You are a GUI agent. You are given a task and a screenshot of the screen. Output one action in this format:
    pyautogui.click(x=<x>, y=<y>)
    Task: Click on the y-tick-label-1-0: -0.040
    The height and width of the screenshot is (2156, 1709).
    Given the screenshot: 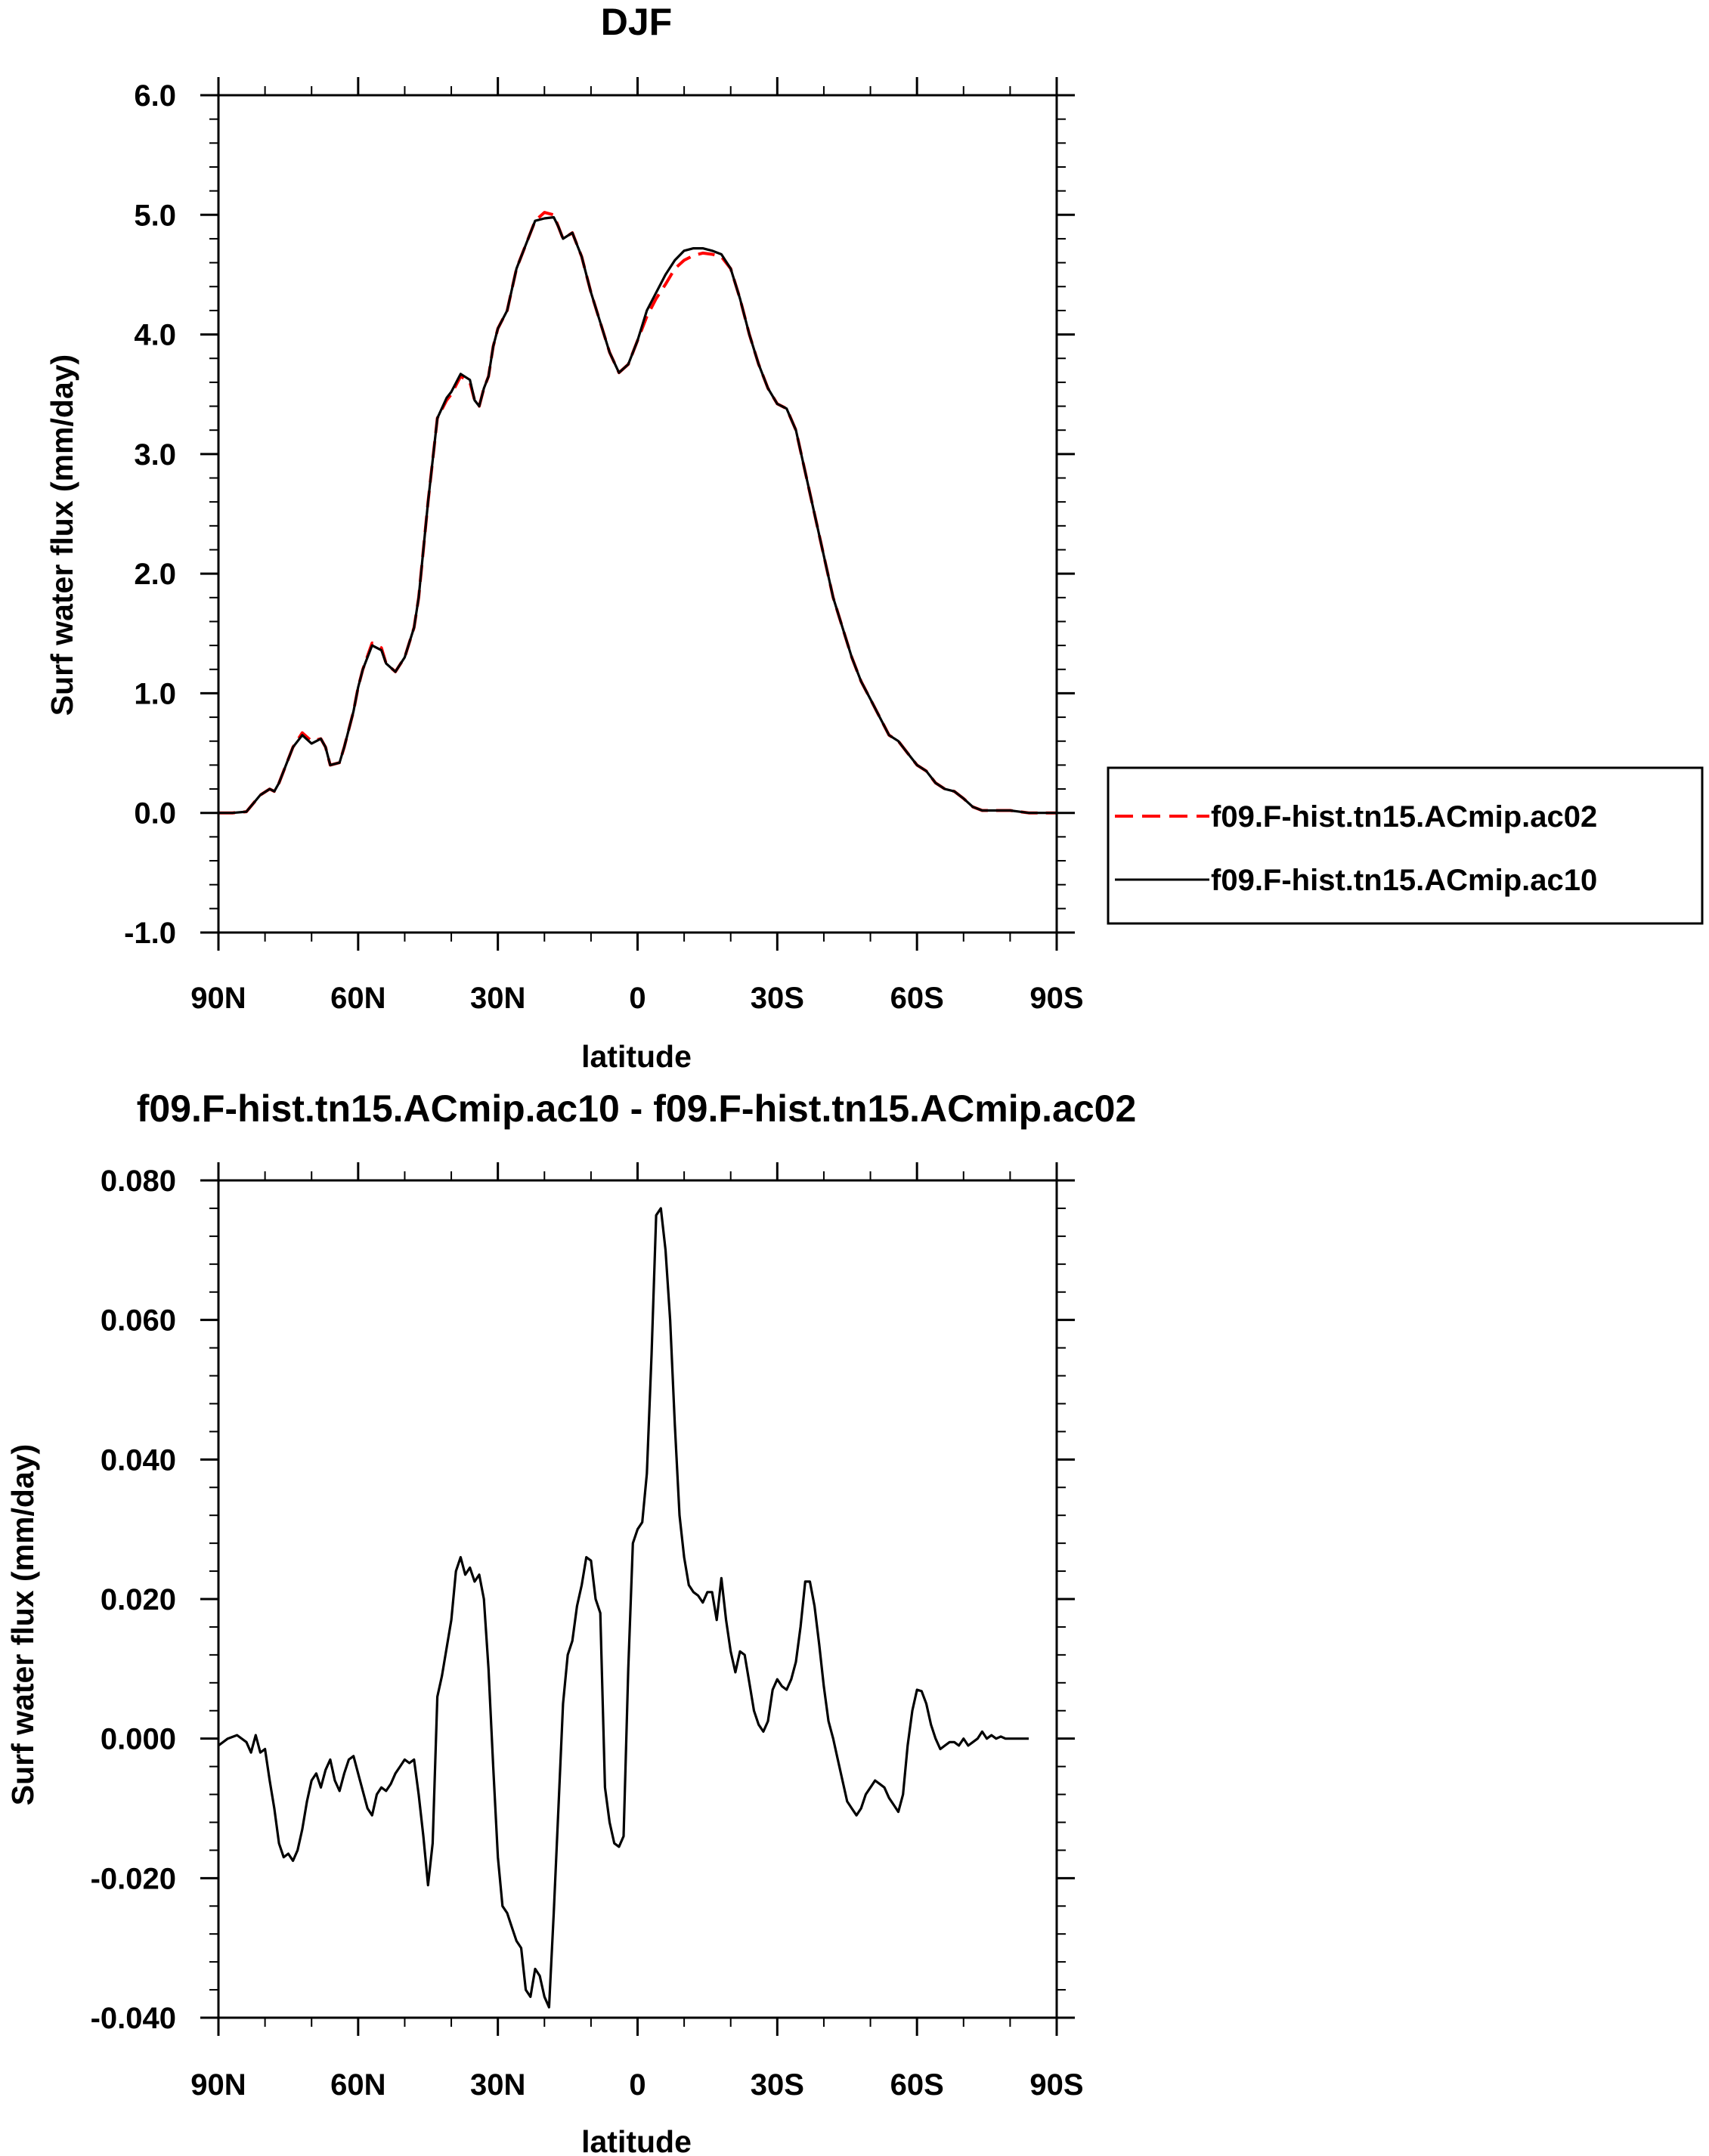 What is the action you would take?
    pyautogui.click(x=134, y=2018)
    